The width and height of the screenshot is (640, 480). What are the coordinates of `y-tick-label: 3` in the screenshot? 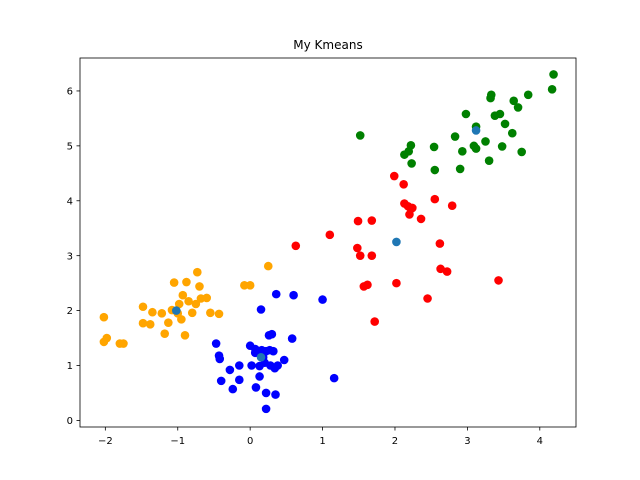 It's located at (70, 256).